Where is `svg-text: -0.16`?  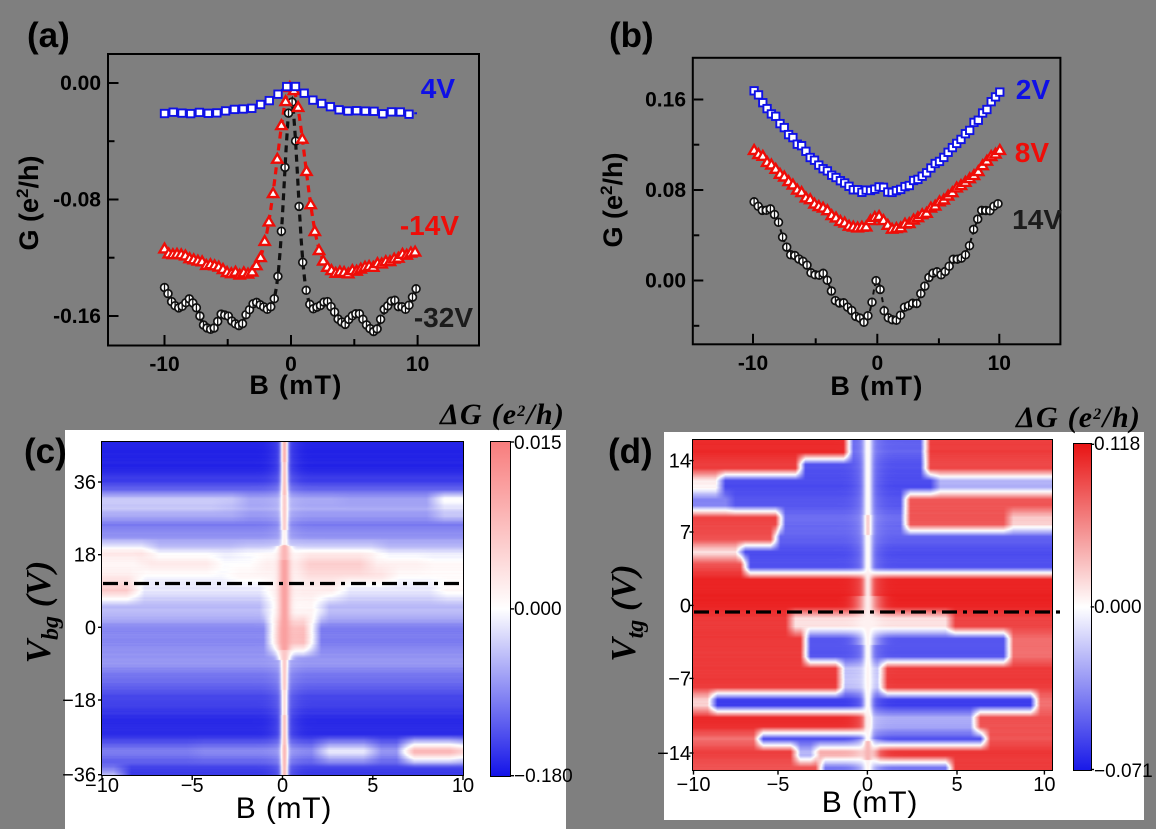
svg-text: -0.16 is located at coordinates (77, 316).